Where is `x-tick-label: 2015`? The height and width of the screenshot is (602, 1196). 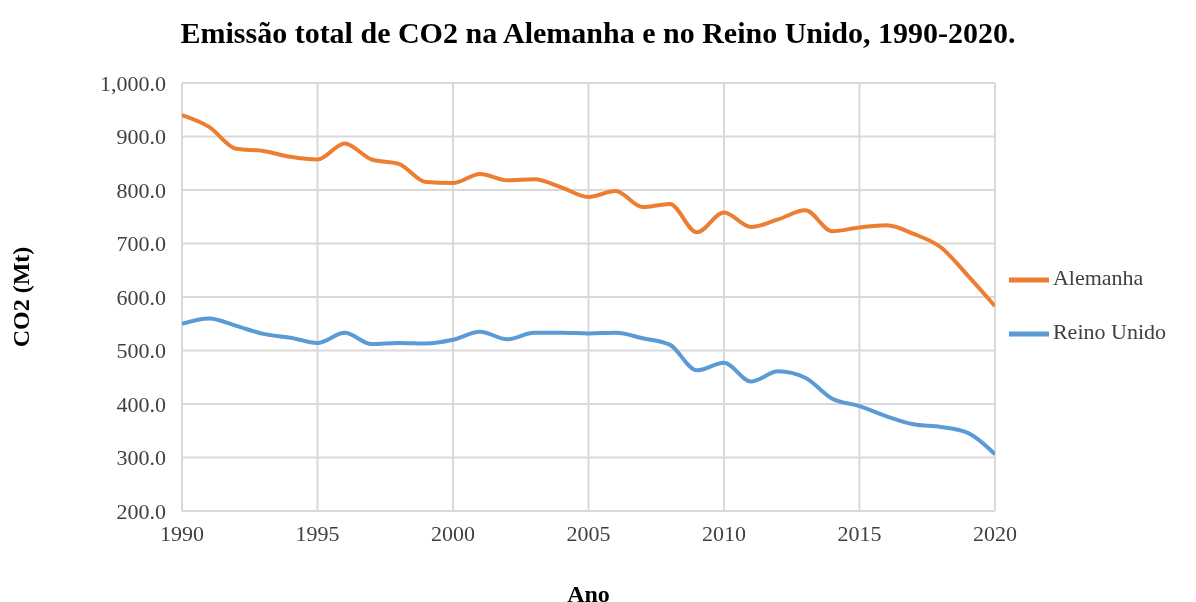
x-tick-label: 2015 is located at coordinates (859, 533).